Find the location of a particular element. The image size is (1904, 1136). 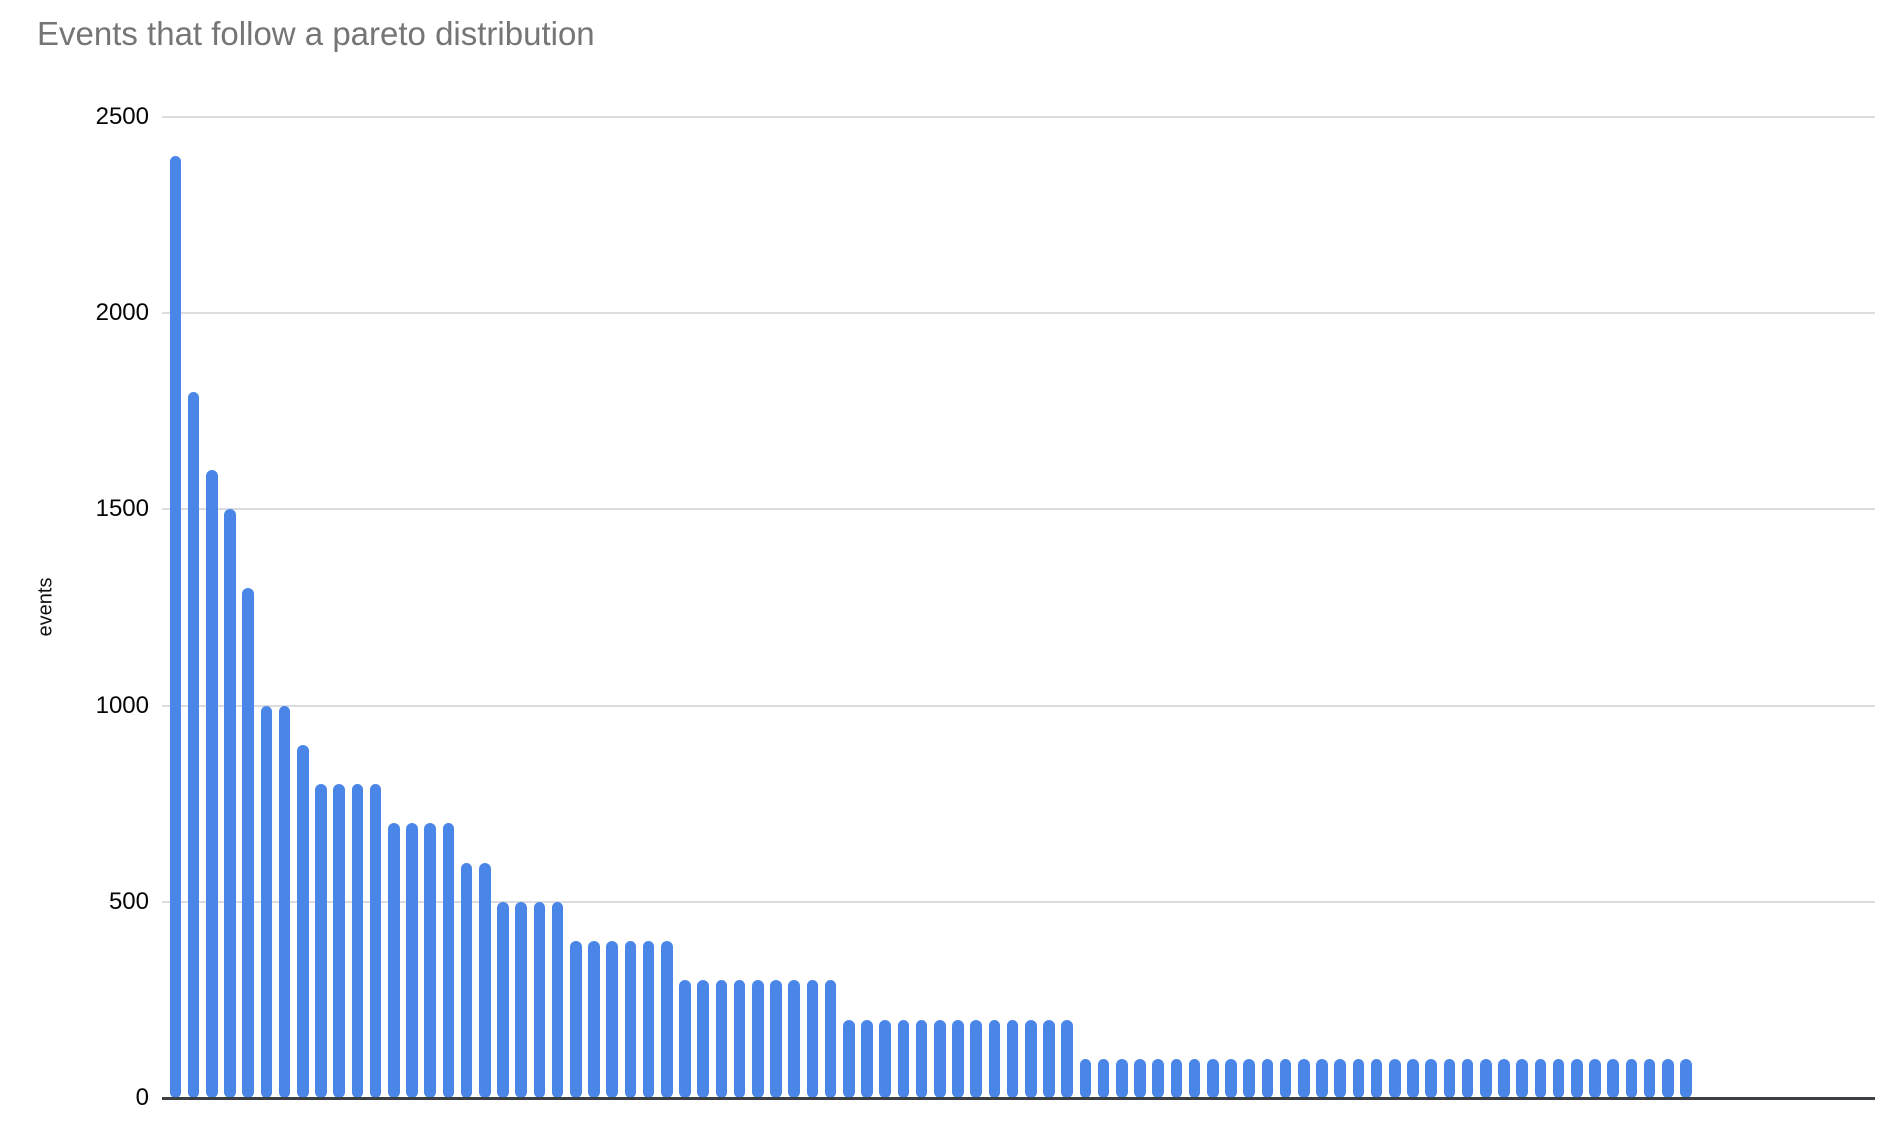

x-axis-line is located at coordinates (1018, 1098).